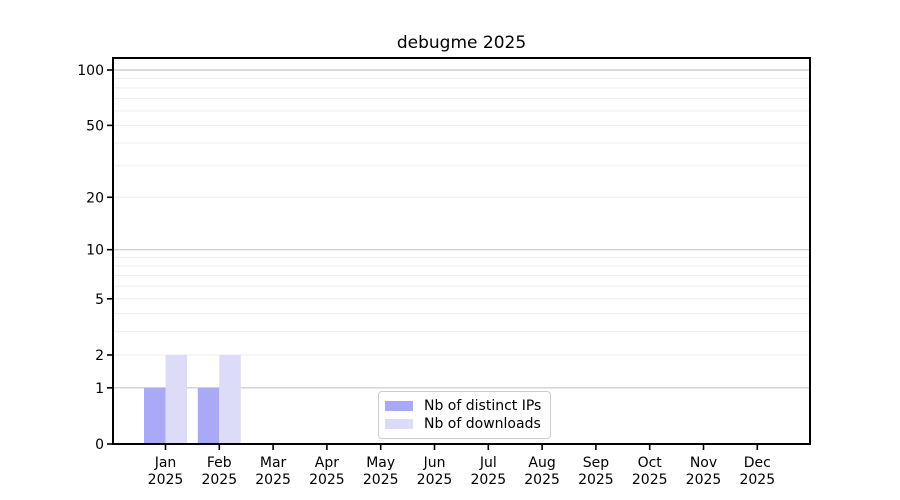  I want to click on x-tick-label-month: Jun, so click(434, 463).